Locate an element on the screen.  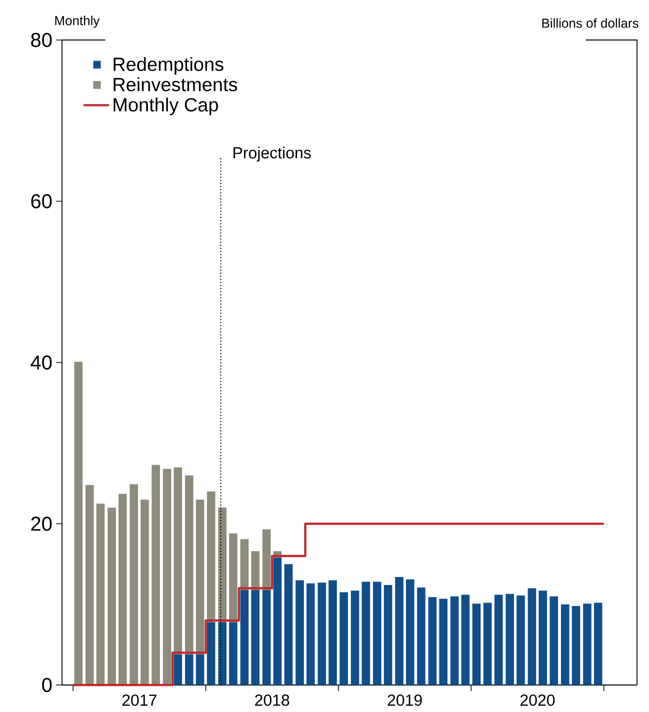
x-tick-label: 2018 is located at coordinates (272, 700).